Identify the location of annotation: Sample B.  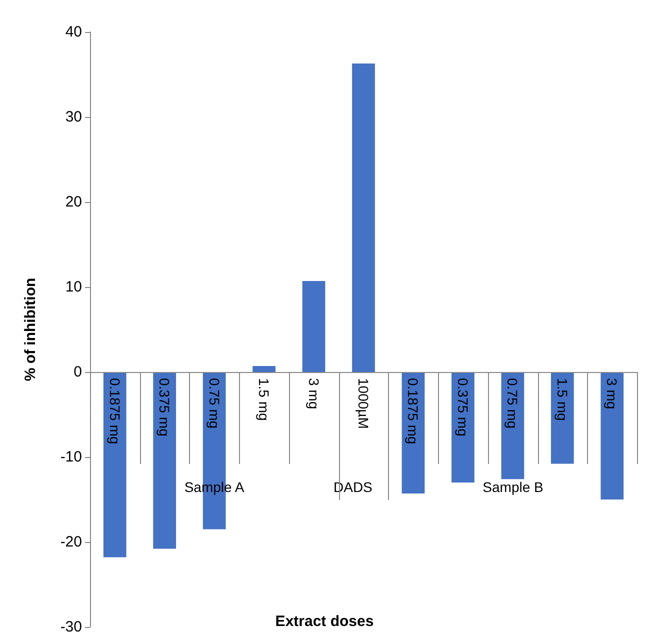
(513, 487).